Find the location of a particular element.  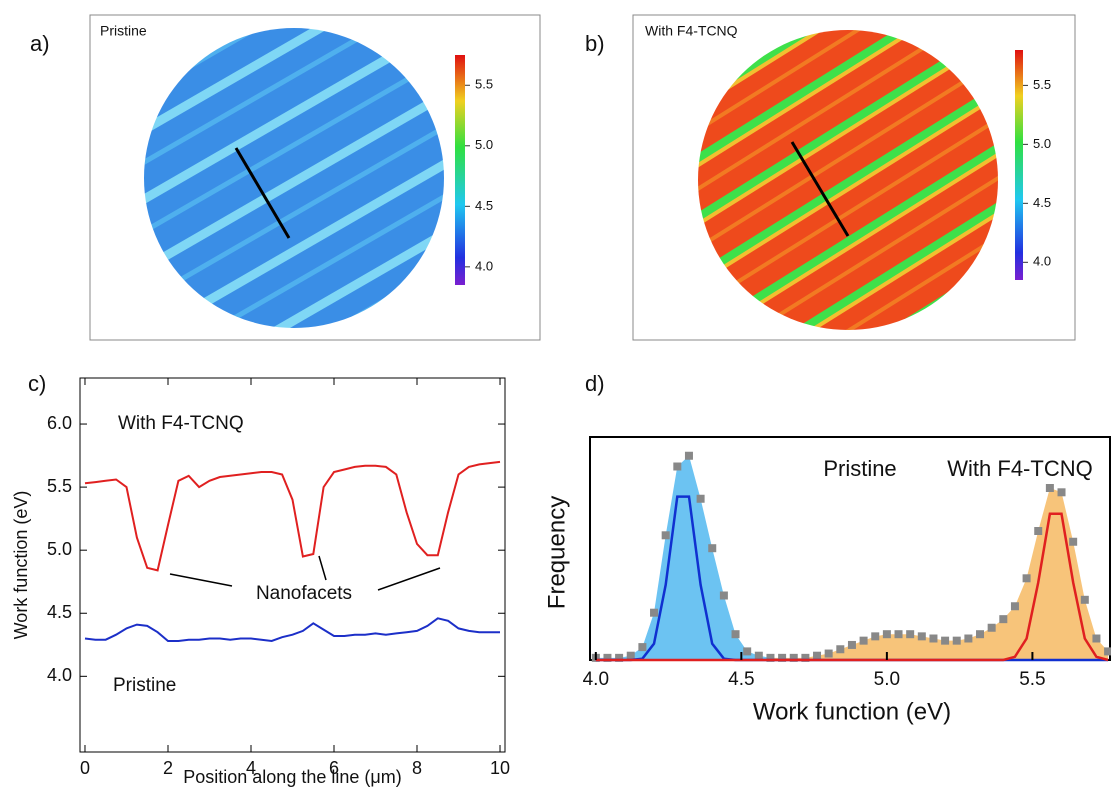

y-tick-label: 4.5 is located at coordinates (59, 612).